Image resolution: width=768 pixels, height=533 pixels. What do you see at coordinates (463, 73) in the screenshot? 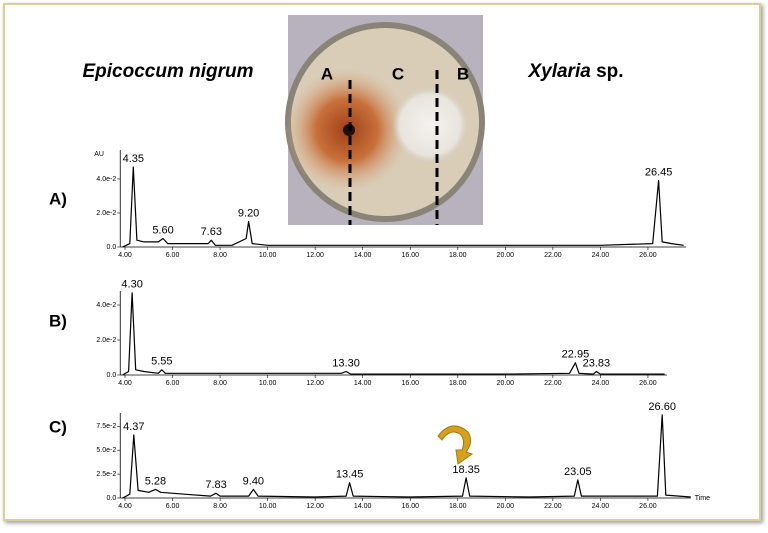
I see `photo-label: B` at bounding box center [463, 73].